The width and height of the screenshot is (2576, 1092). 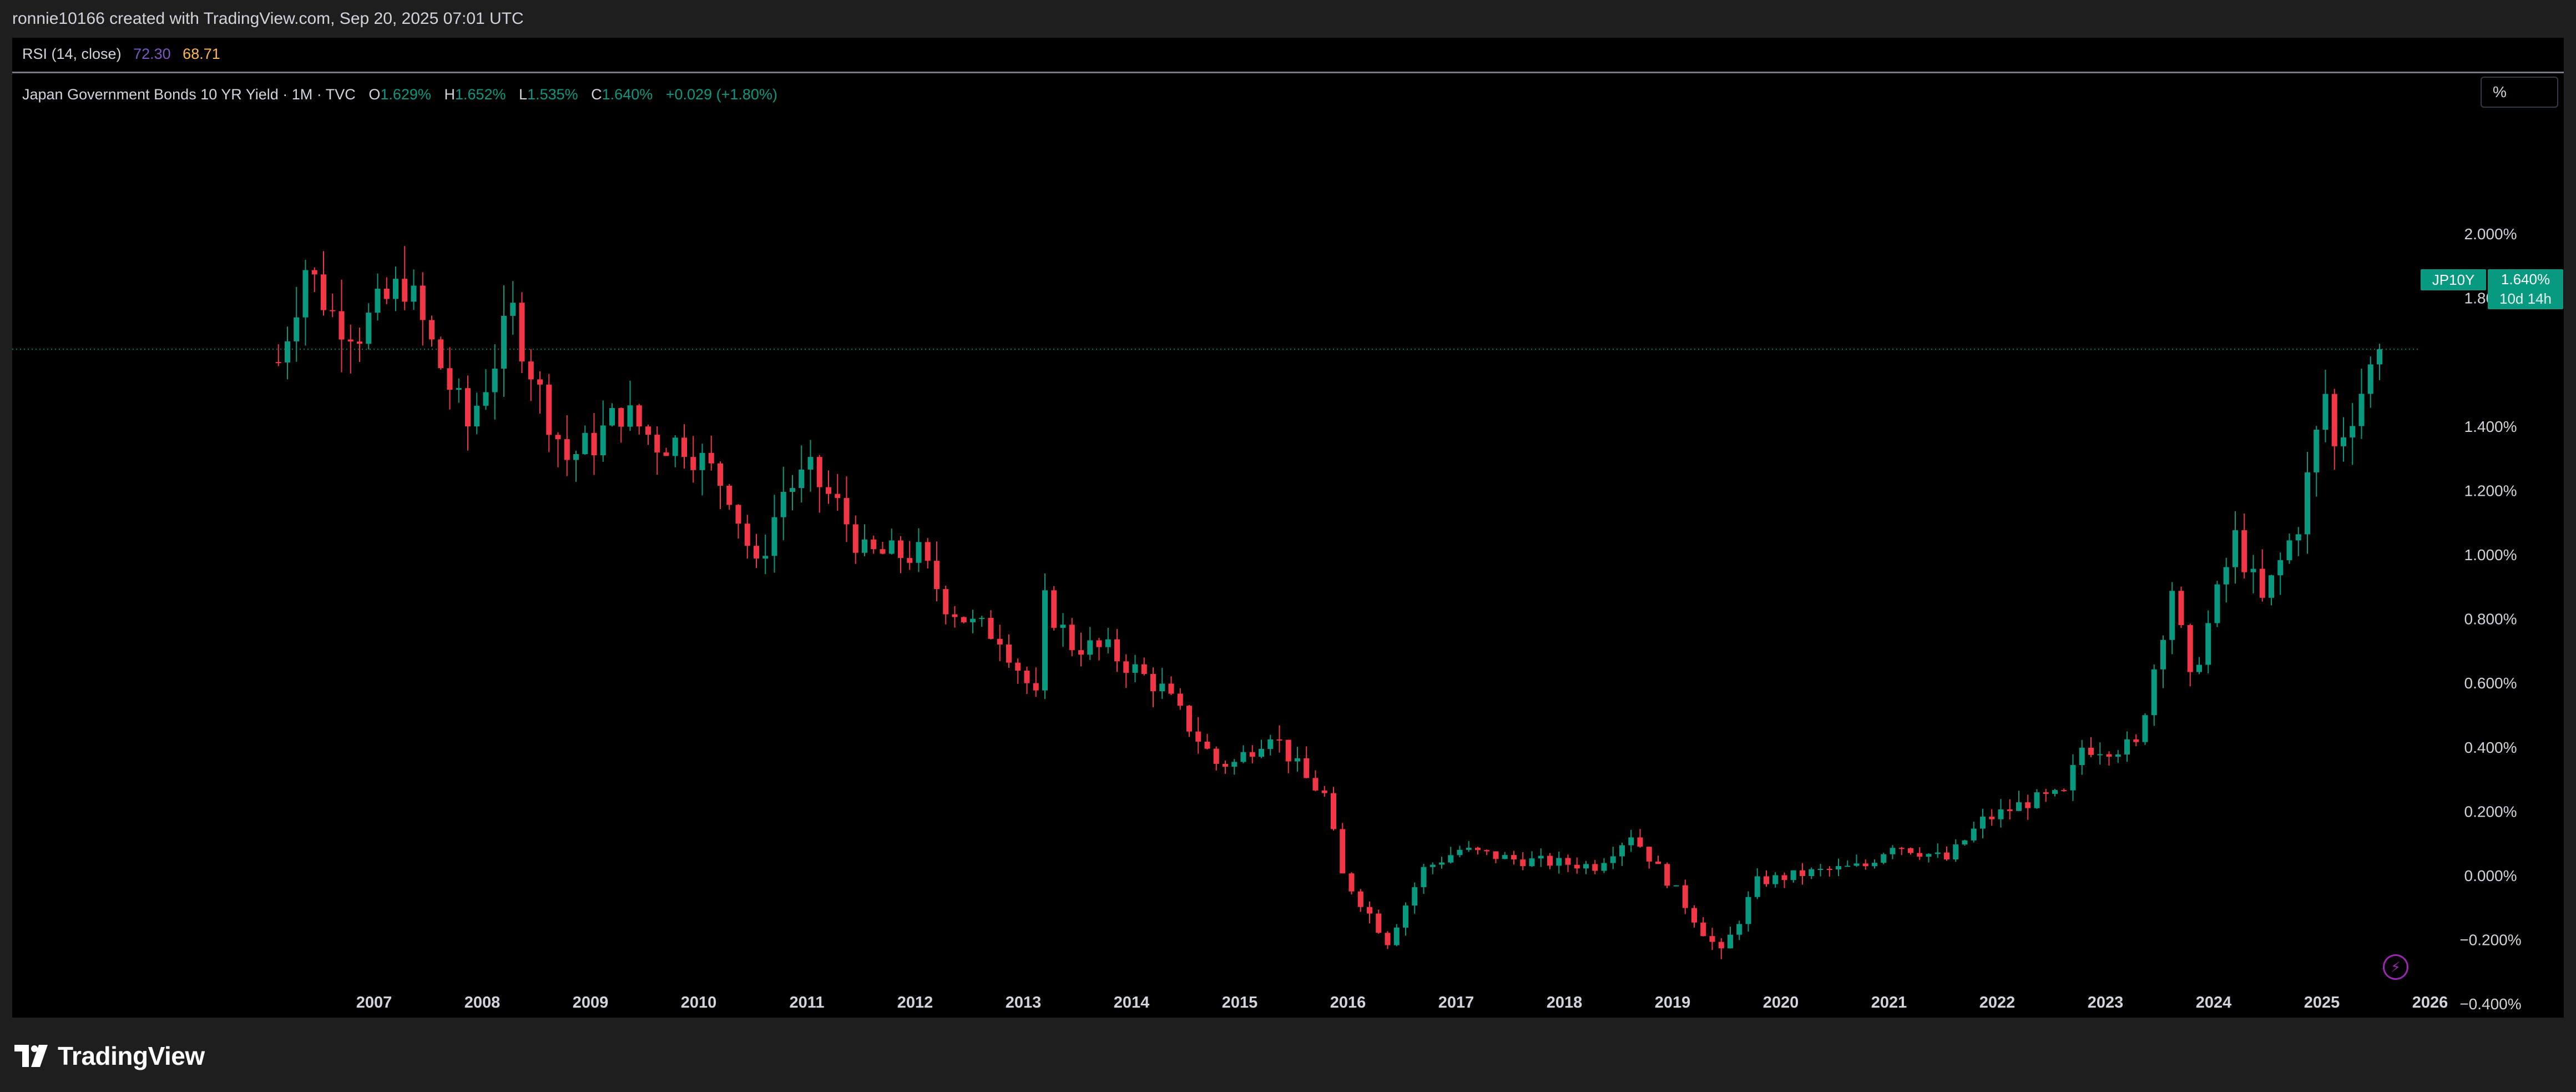 I want to click on footer: TradingView, so click(x=1288, y=1055).